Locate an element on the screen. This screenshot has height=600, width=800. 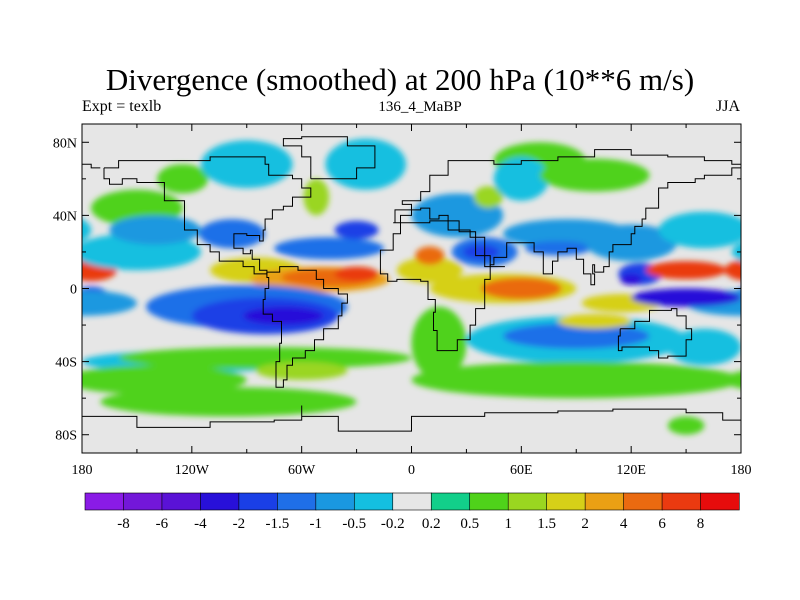
colorbar-label: 1.5 is located at coordinates (546, 524).